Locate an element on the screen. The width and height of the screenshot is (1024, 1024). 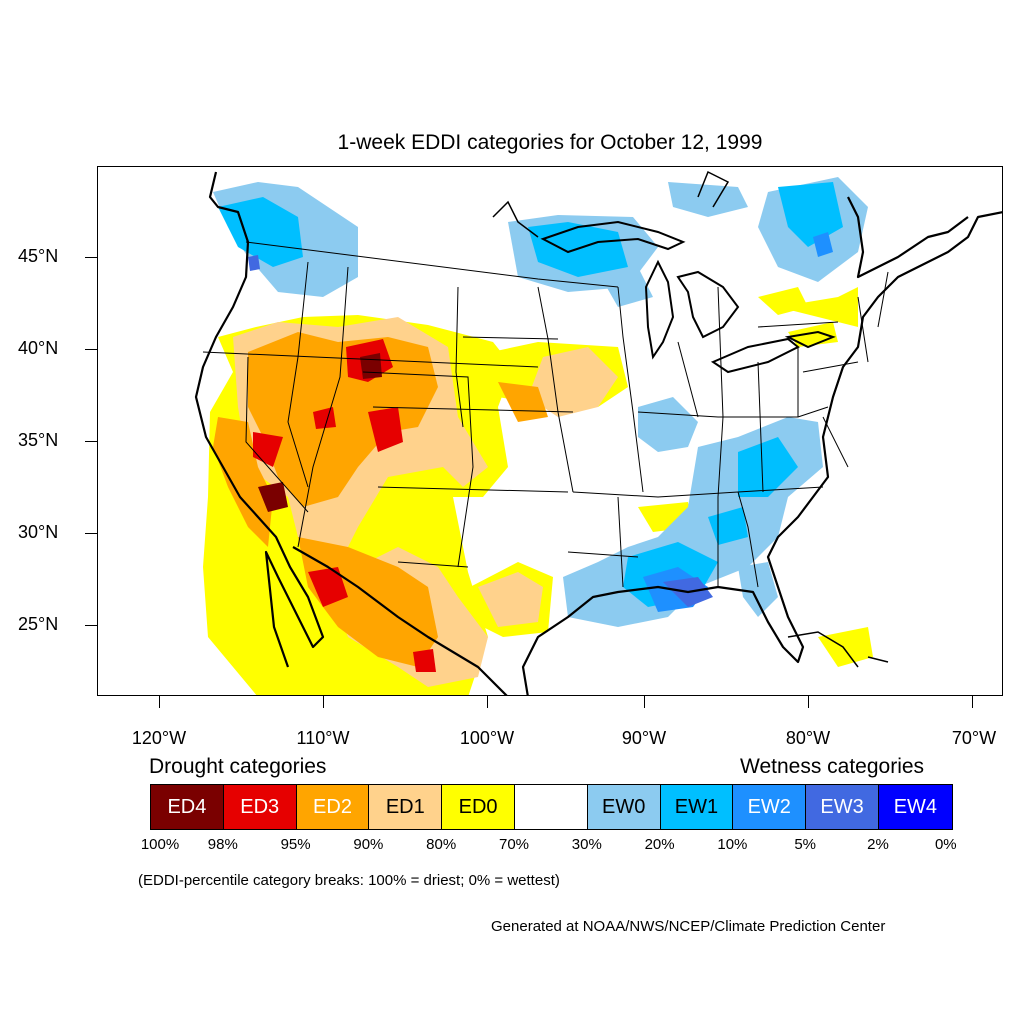
legend-swatch-ed0: ED0 is located at coordinates (478, 807).